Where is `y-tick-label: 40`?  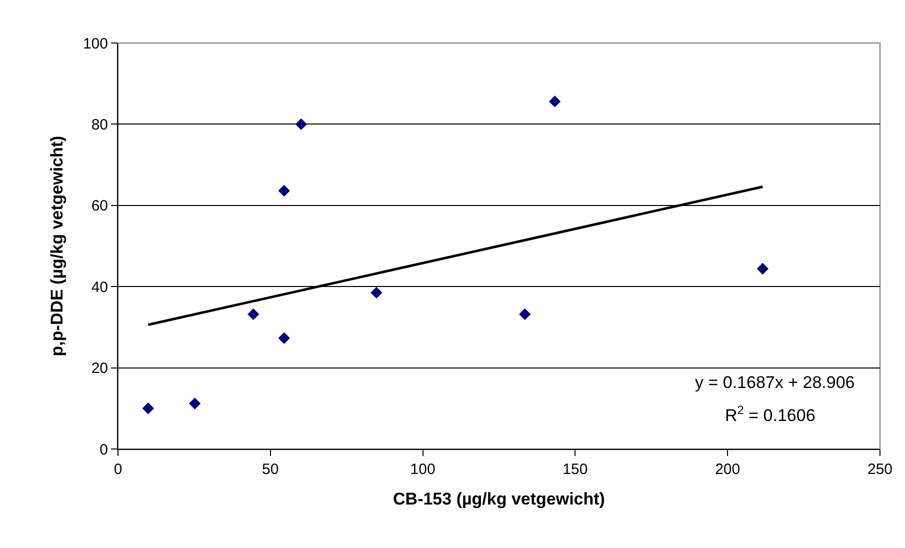
y-tick-label: 40 is located at coordinates (99, 287).